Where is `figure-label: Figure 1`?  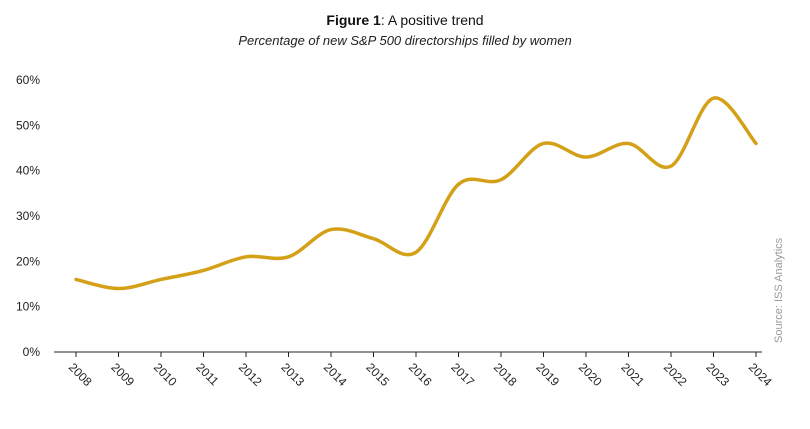
figure-label: Figure 1 is located at coordinates (353, 20).